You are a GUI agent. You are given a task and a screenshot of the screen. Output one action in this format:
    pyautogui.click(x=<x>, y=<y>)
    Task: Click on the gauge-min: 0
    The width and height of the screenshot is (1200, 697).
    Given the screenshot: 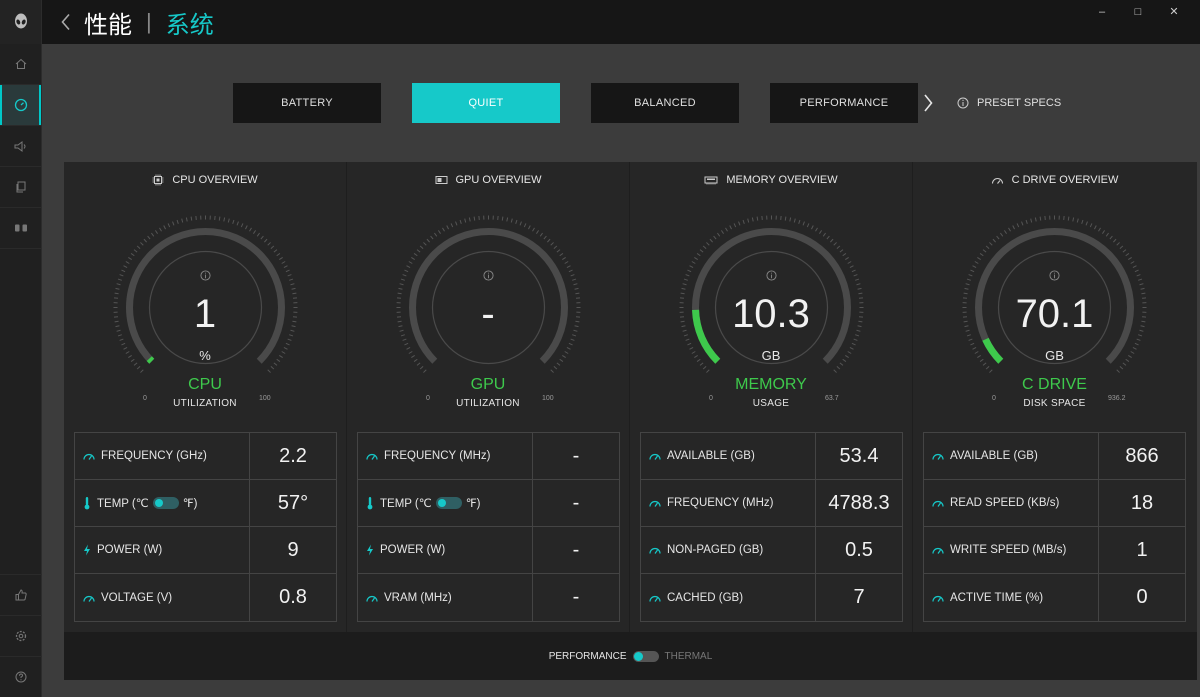 What is the action you would take?
    pyautogui.click(x=994, y=398)
    